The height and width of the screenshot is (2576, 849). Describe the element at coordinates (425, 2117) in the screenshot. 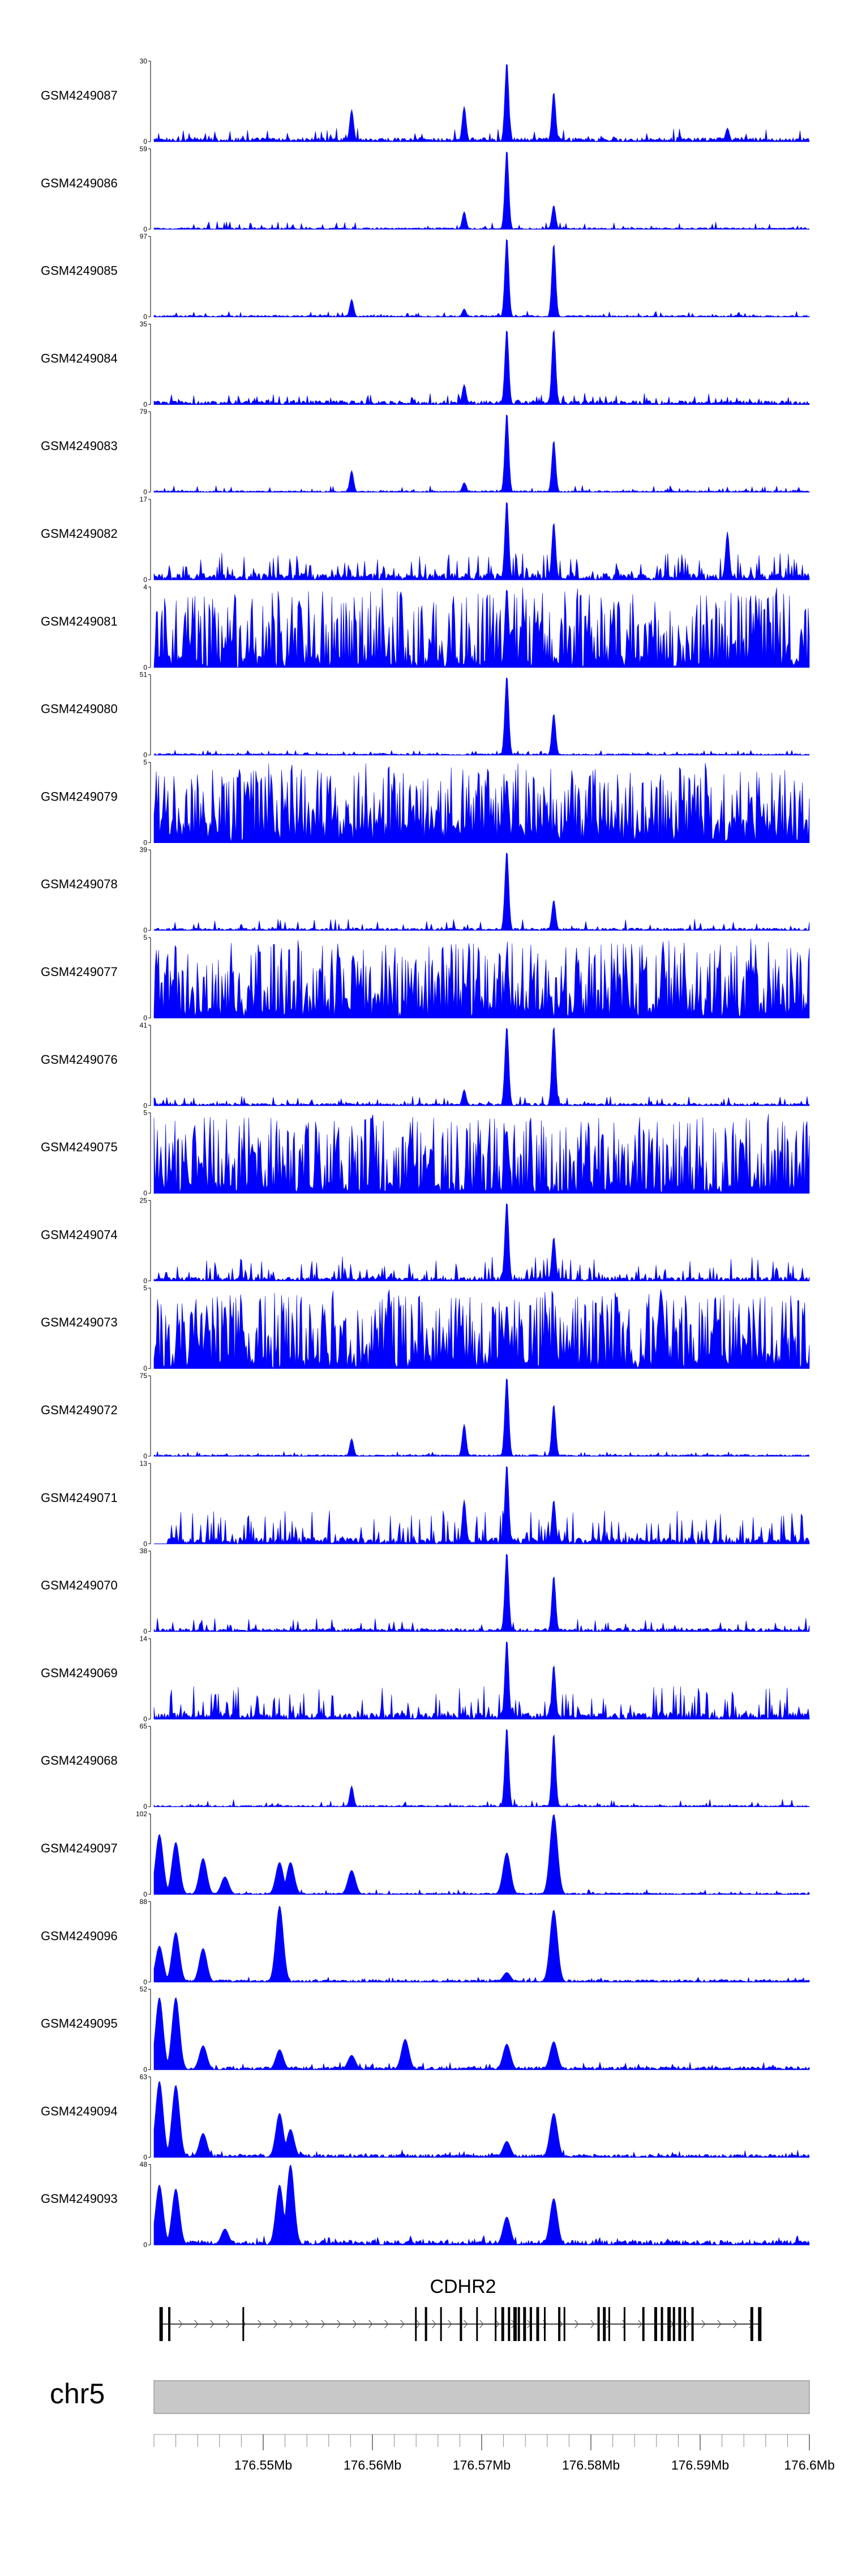

I see `coverage-track: GSM4249094 63 0` at that location.